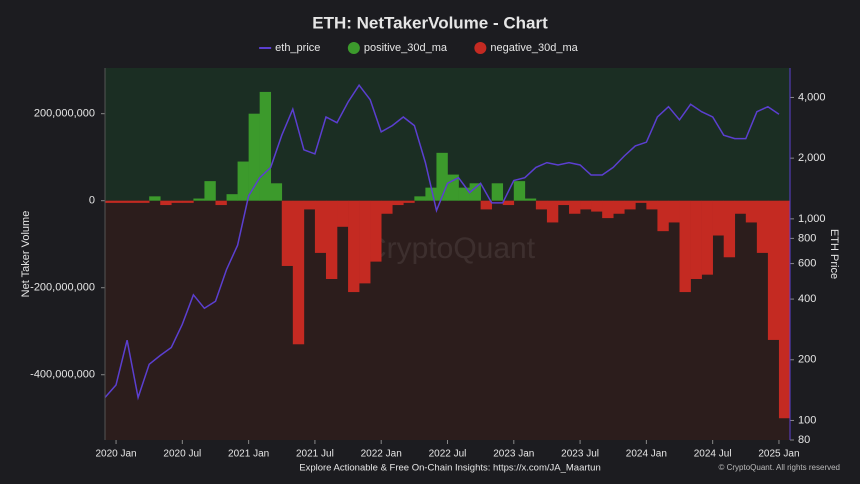 This screenshot has width=860, height=484. Describe the element at coordinates (646, 454) in the screenshot. I see `x-tick-label: 2024 Jan` at that location.